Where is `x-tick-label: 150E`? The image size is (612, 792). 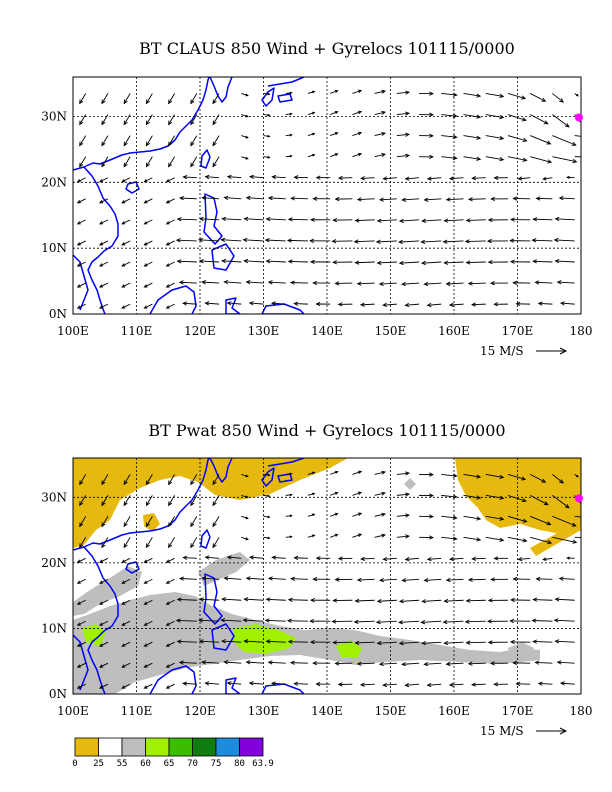
x-tick-label: 150E is located at coordinates (391, 711).